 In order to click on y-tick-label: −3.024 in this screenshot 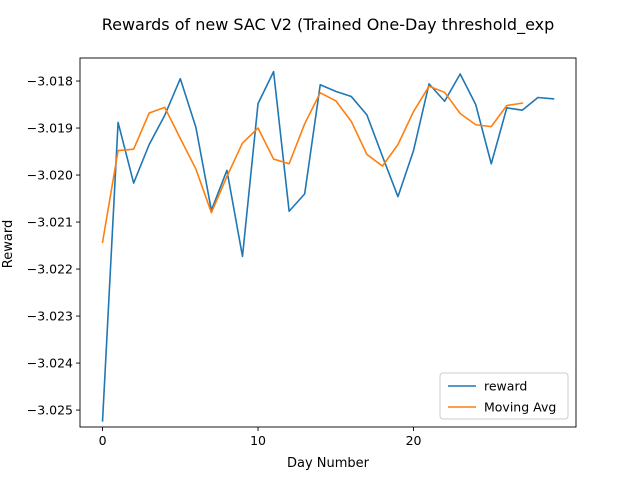, I will do `click(50, 363)`.